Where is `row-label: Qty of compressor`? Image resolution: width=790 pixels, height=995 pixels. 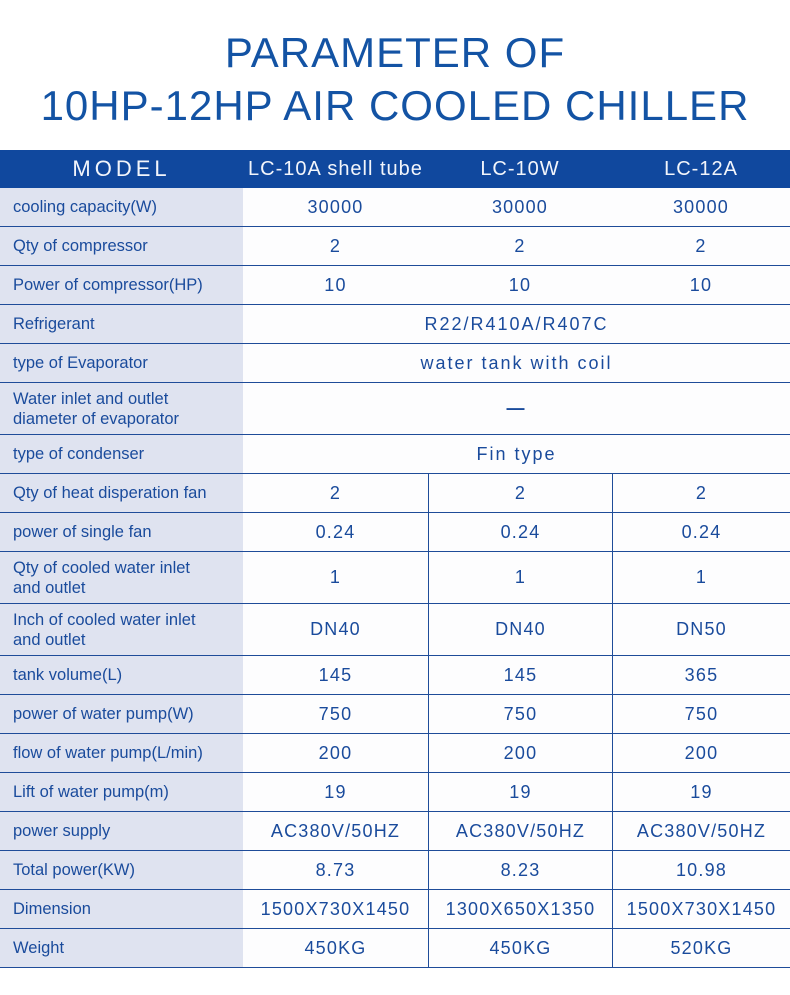
row-label: Qty of compressor is located at coordinates (121, 246).